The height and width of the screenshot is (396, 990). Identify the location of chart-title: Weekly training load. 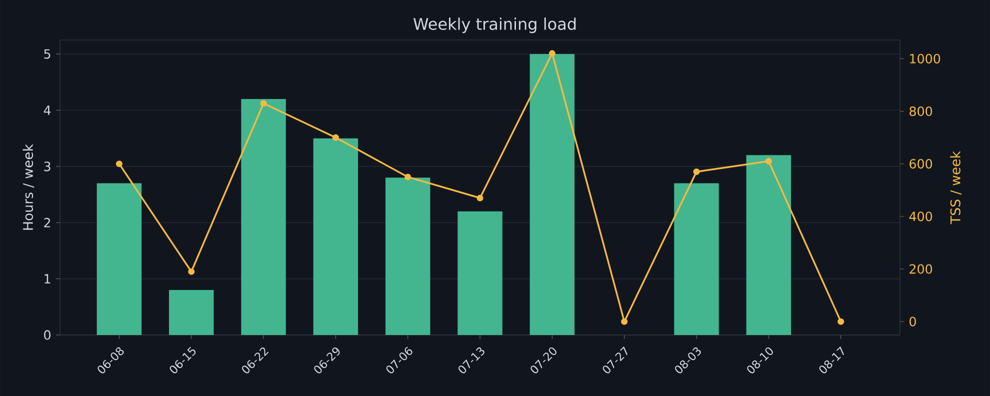
(494, 26).